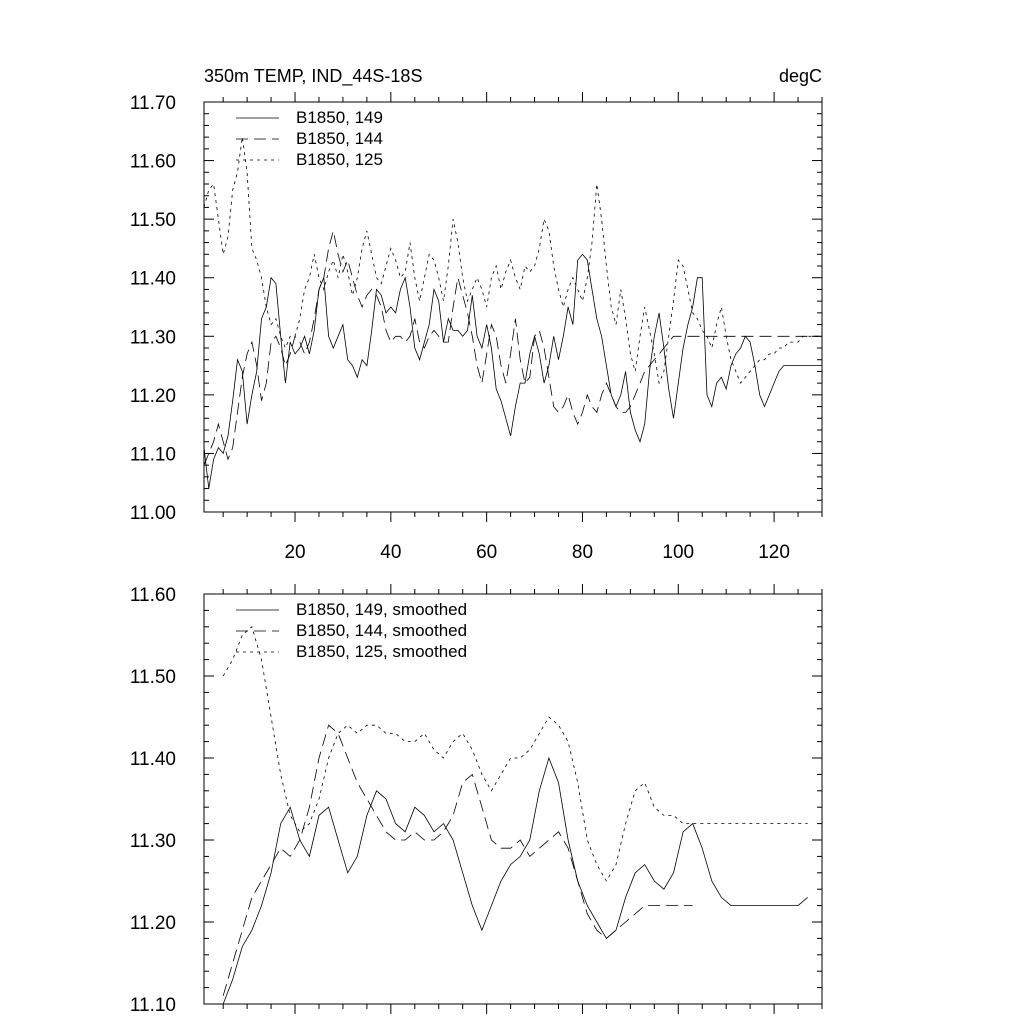 Image resolution: width=1024 pixels, height=1024 pixels. What do you see at coordinates (153, 1005) in the screenshot?
I see `bottom-y-tick-label: 11.10` at bounding box center [153, 1005].